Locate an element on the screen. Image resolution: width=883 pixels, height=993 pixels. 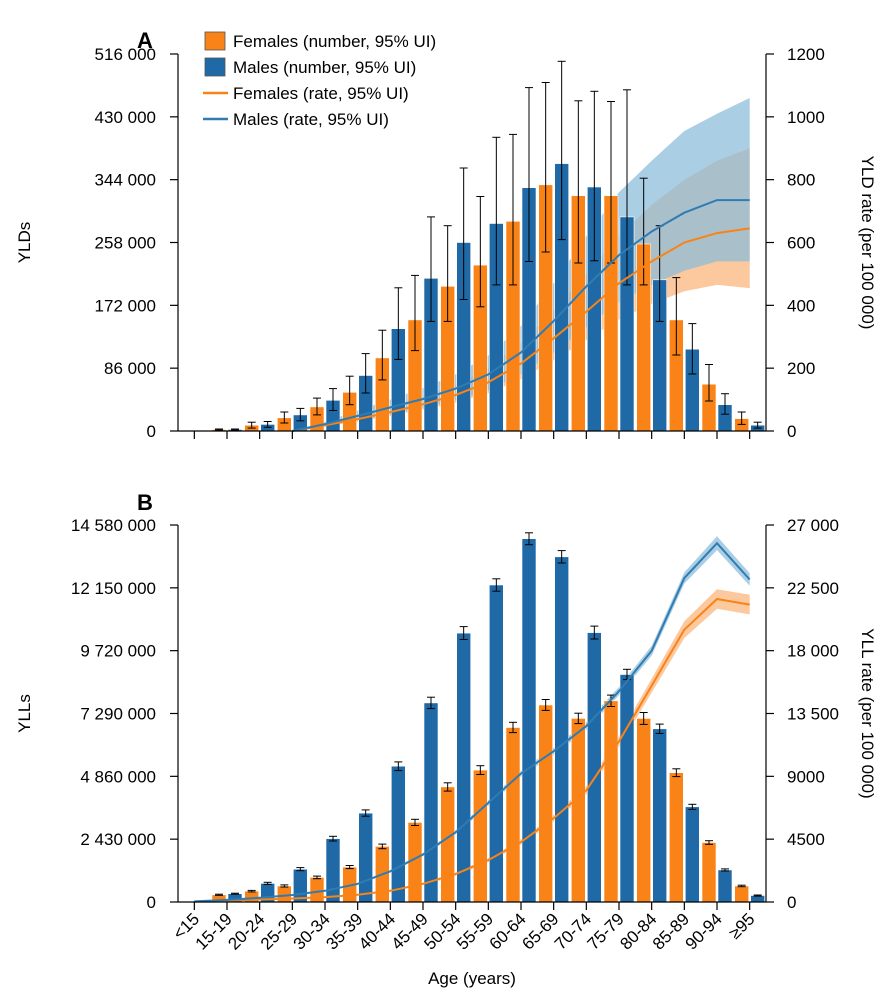
x-tick-label: 50-54 is located at coordinates (442, 931).